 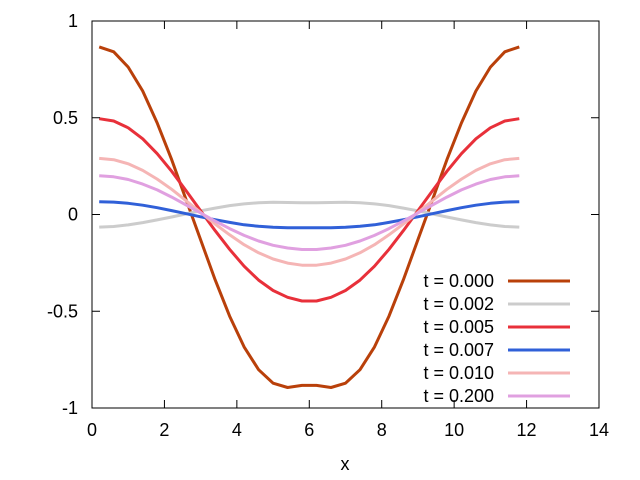 I want to click on legend-label: t = 0.005, so click(x=458, y=327).